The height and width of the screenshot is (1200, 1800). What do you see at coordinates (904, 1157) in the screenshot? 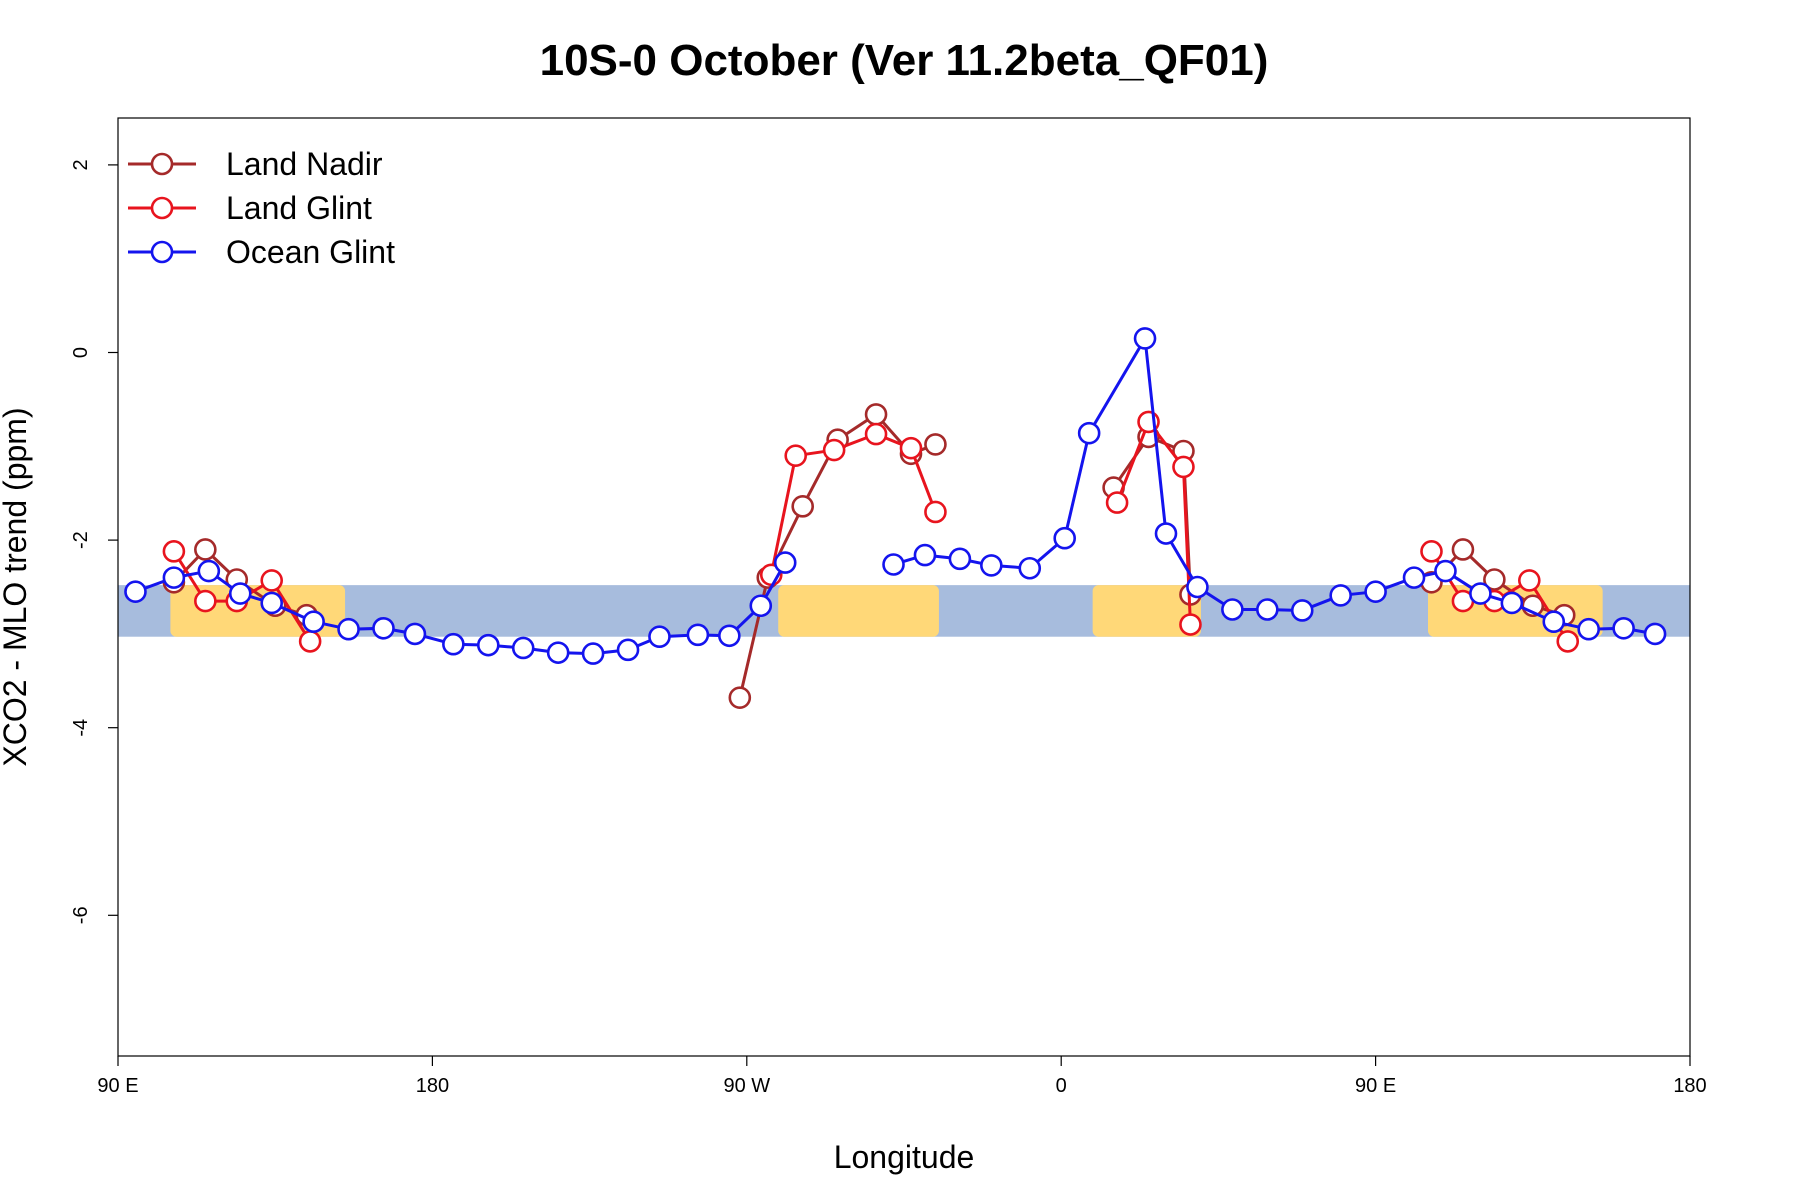
I see `x-axis-label: Longitude` at bounding box center [904, 1157].